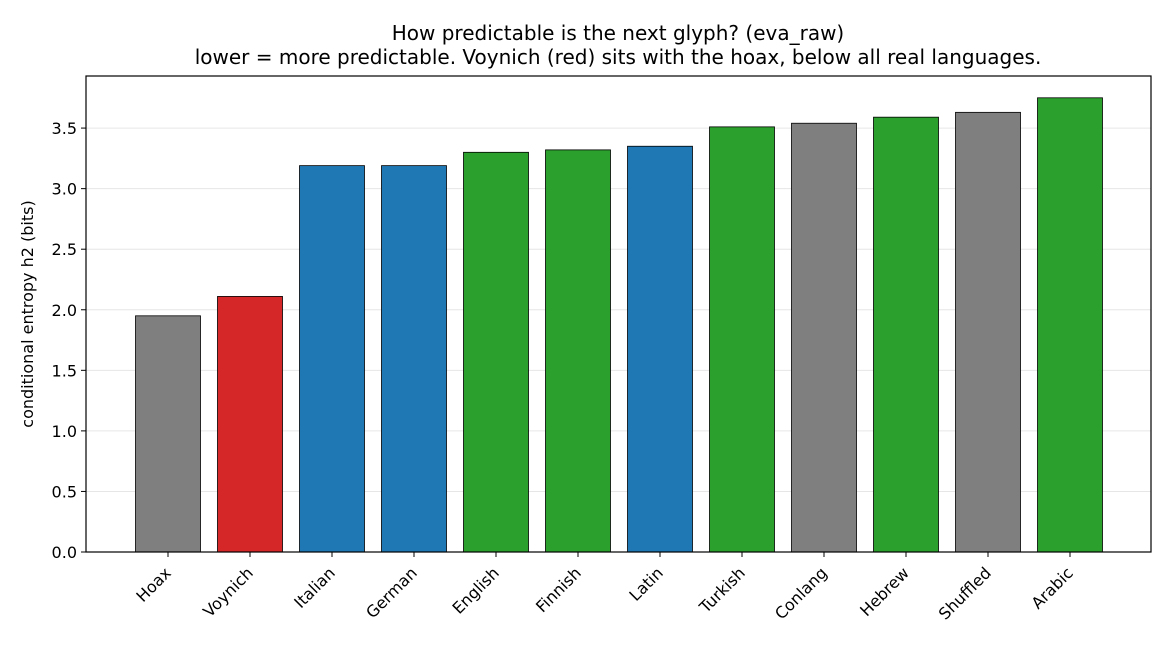 The height and width of the screenshot is (650, 1170). I want to click on x-tick-label: Hebrew, so click(884, 591).